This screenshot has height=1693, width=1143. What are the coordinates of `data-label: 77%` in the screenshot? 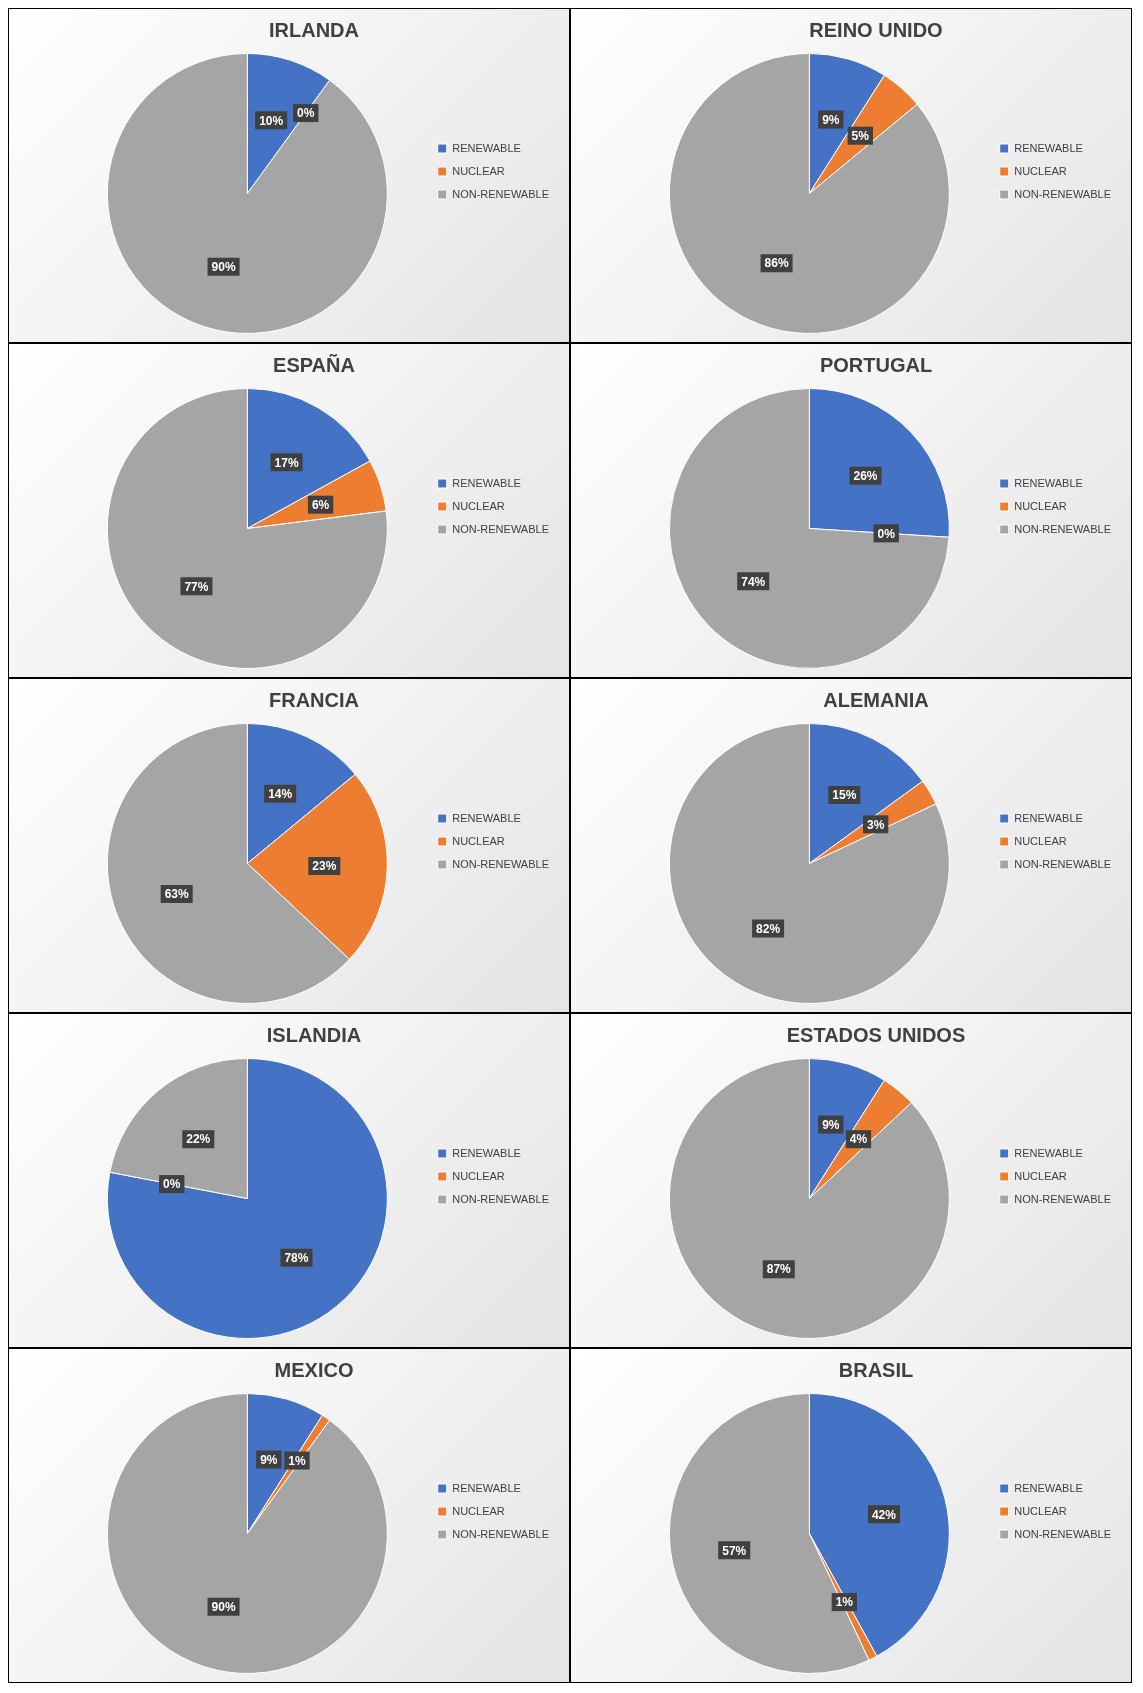 It's located at (196, 586).